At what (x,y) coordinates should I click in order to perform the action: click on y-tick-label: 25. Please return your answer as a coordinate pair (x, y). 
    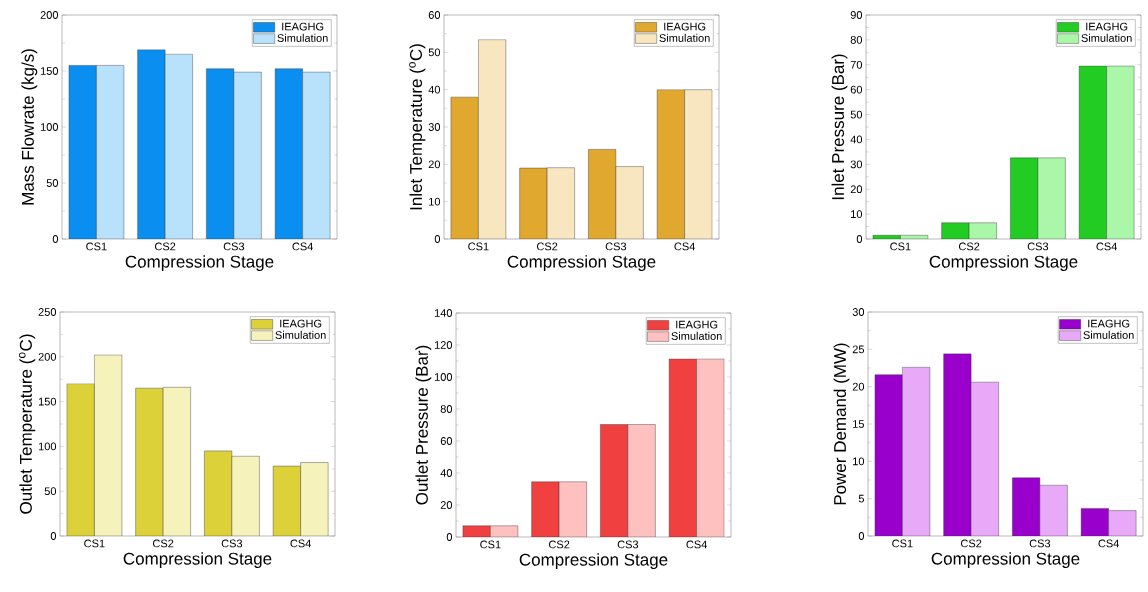
    Looking at the image, I should click on (858, 349).